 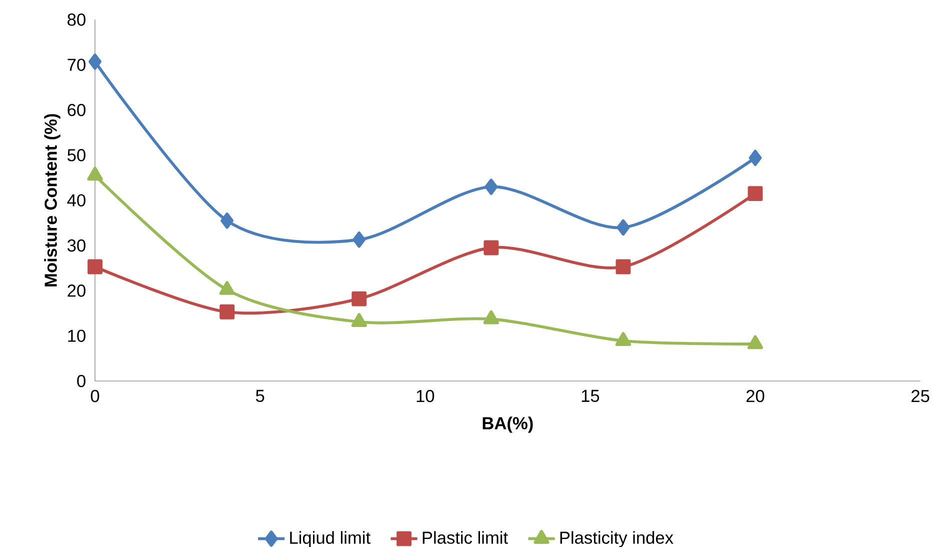 What do you see at coordinates (617, 539) in the screenshot?
I see `legend-label: Plasticity index` at bounding box center [617, 539].